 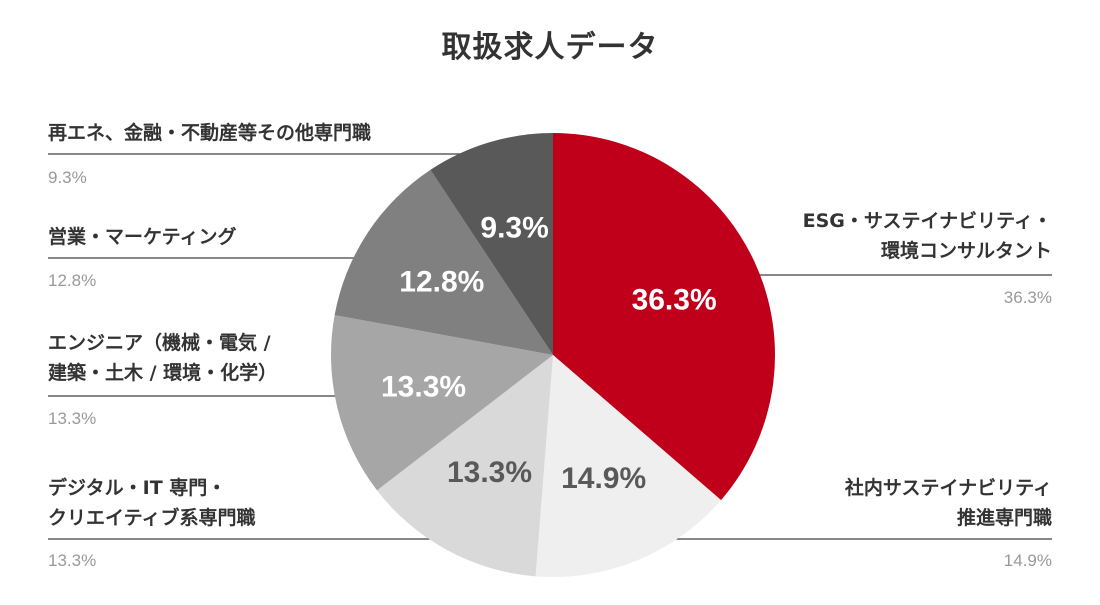 What do you see at coordinates (550, 47) in the screenshot?
I see `chart-title: 取扱求人データ` at bounding box center [550, 47].